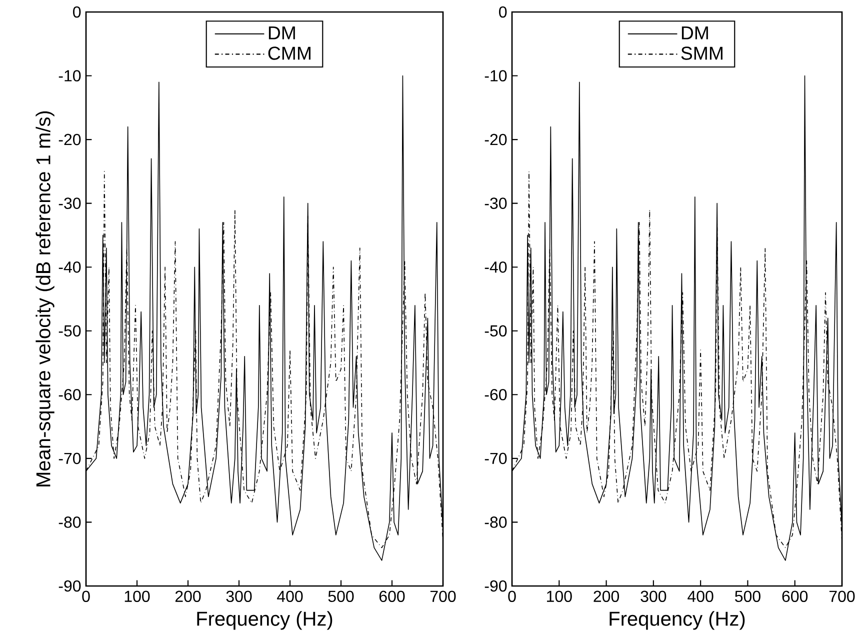  What do you see at coordinates (289, 53) in the screenshot?
I see `legend-label: CMM` at bounding box center [289, 53].